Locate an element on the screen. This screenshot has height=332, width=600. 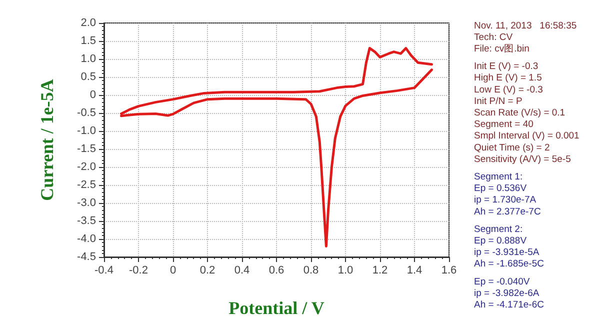
y-tick-label: -4.5 is located at coordinates (86, 257).